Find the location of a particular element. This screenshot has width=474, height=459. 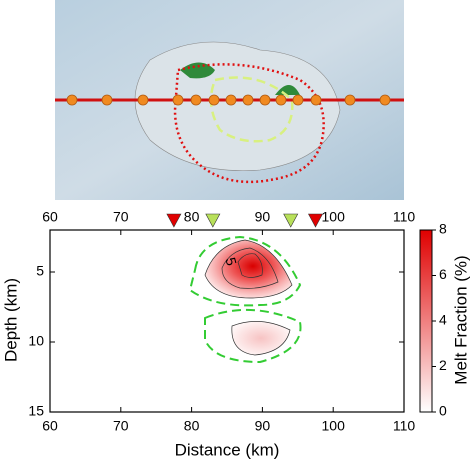

colorbar is located at coordinates (426, 321).